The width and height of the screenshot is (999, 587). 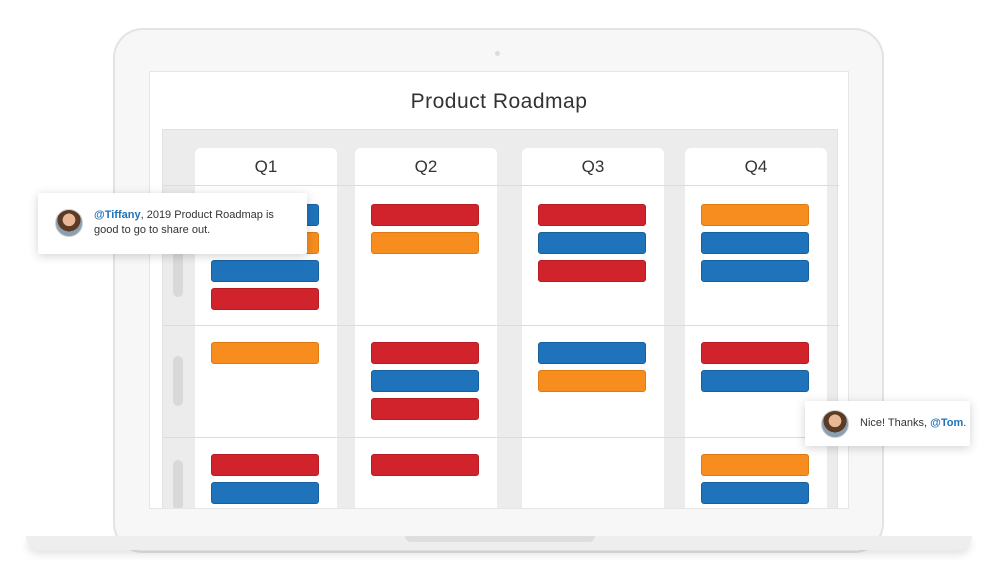 What do you see at coordinates (426, 166) in the screenshot?
I see `column-header-q2: Q2` at bounding box center [426, 166].